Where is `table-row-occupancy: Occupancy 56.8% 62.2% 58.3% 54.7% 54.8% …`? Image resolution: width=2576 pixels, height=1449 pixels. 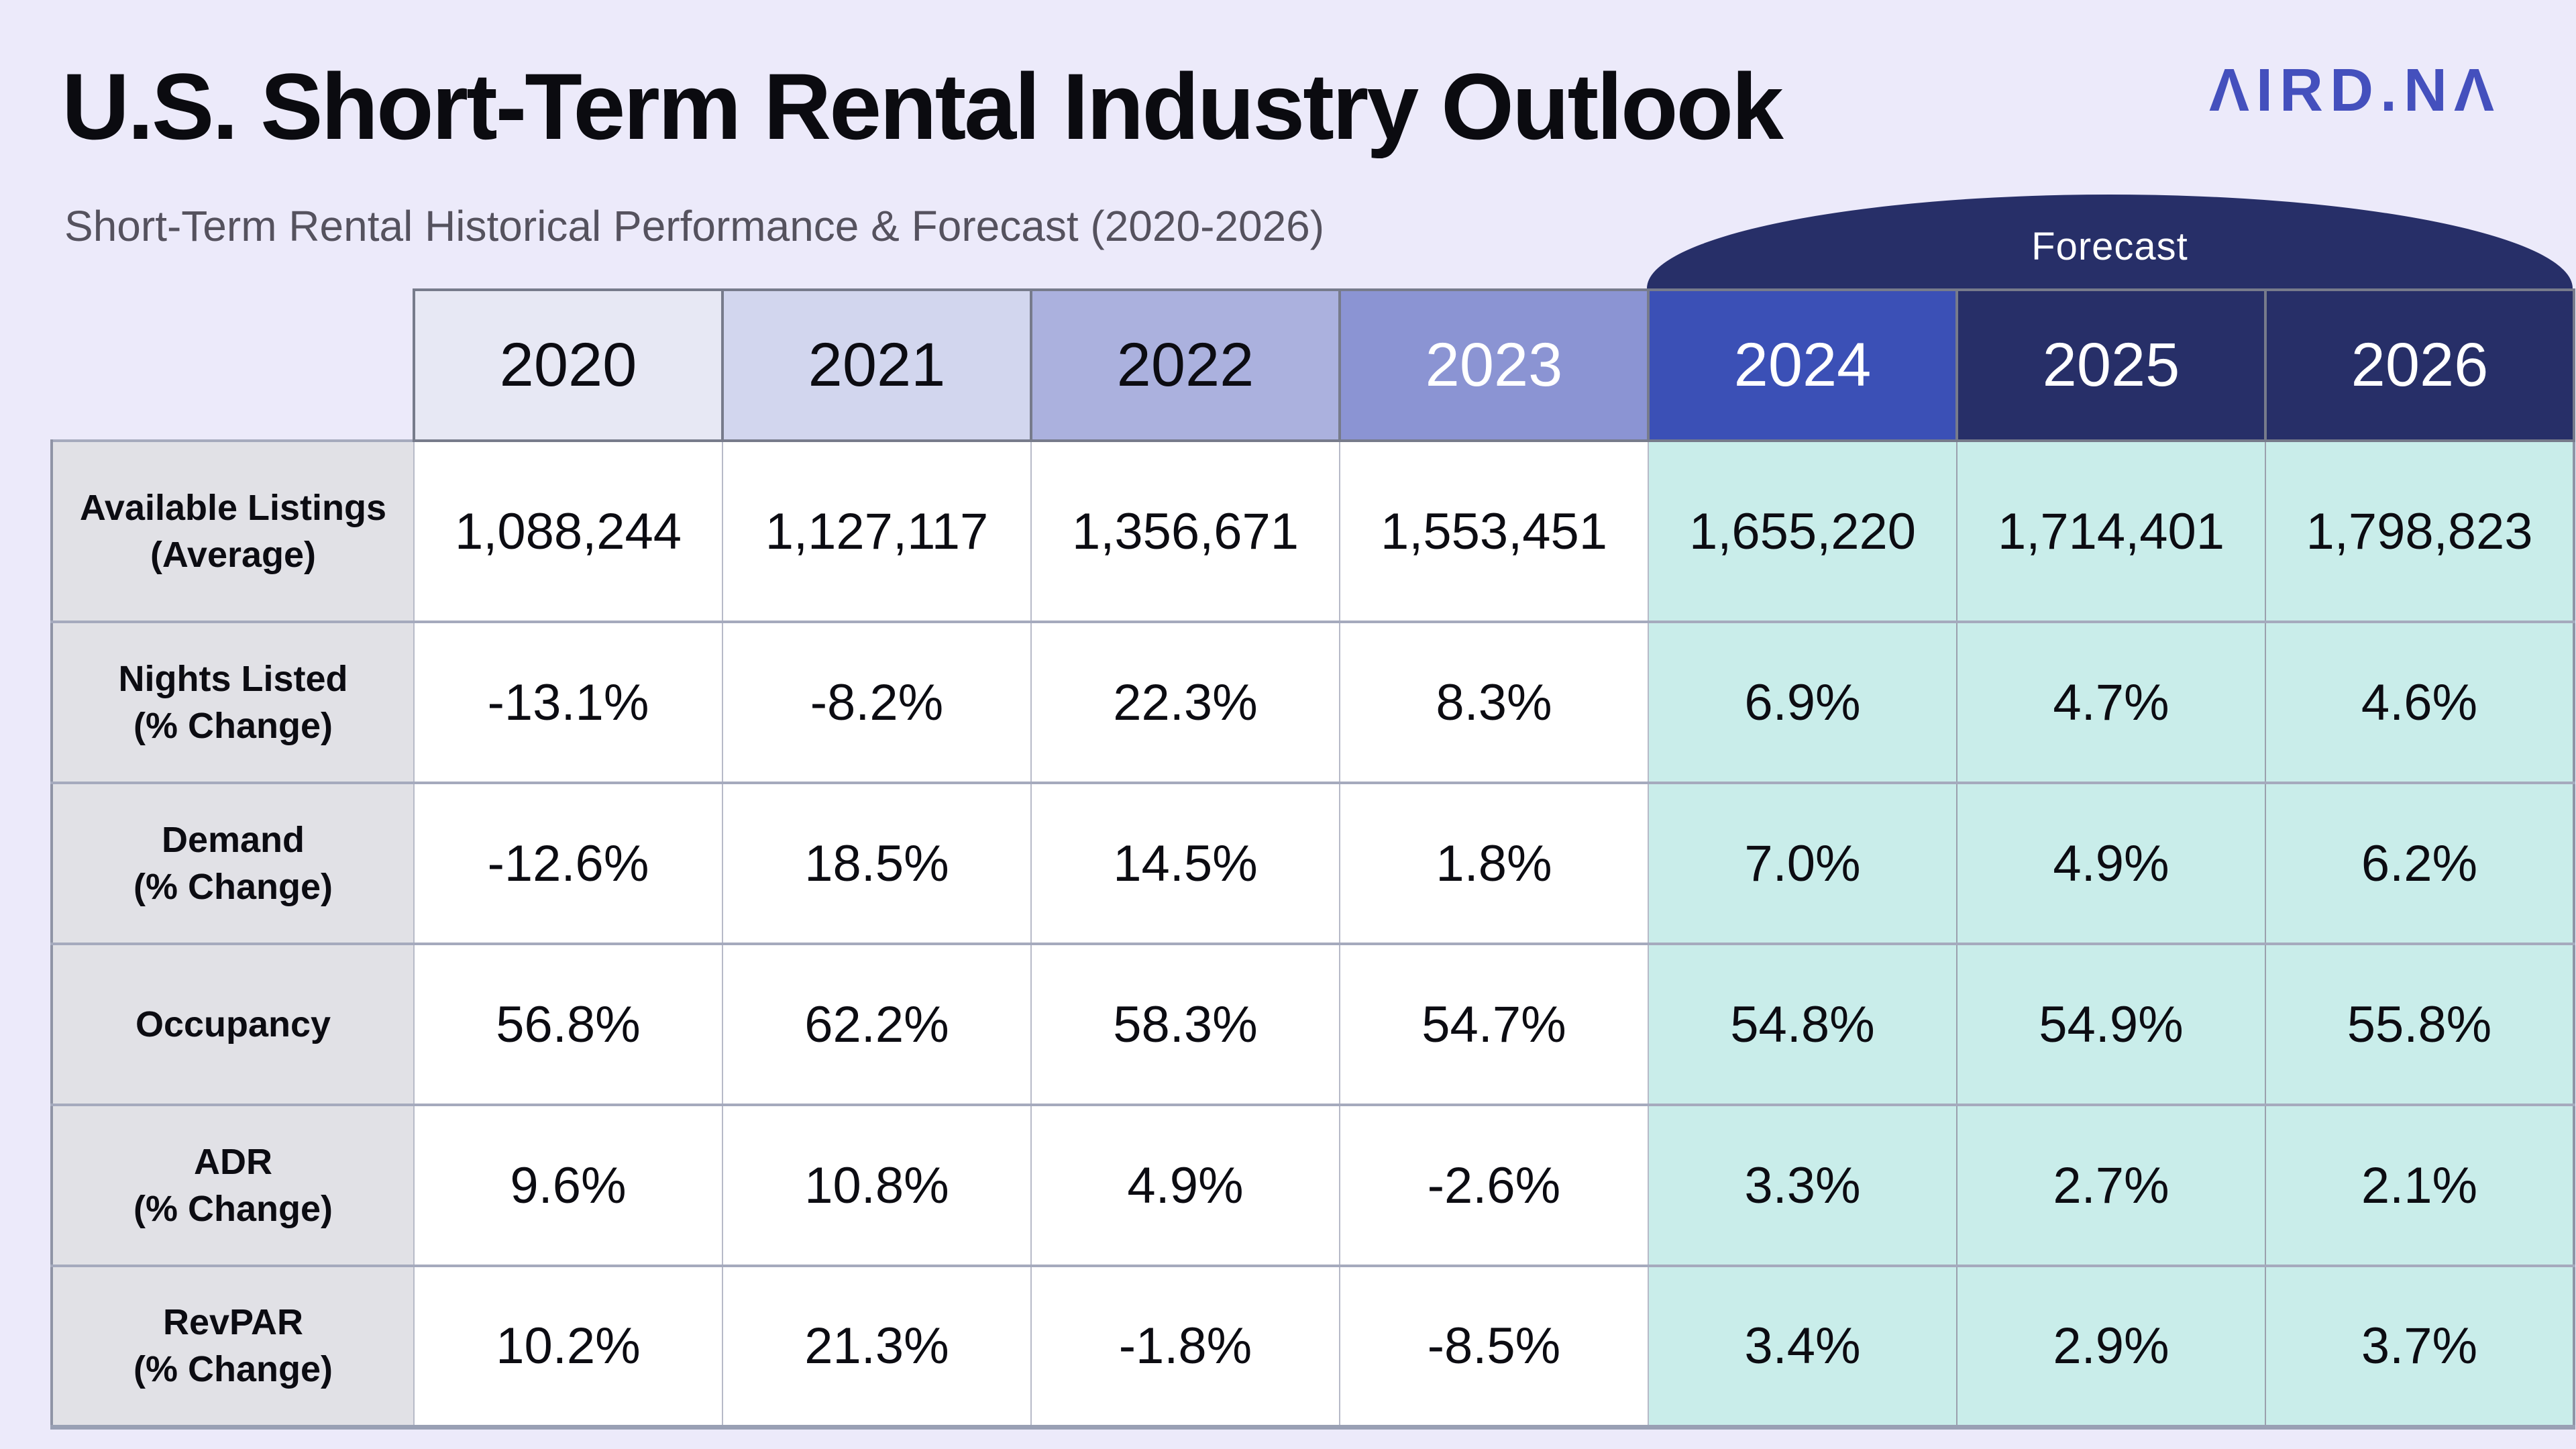
table-row-occupancy: Occupancy 56.8% 62.2% 58.3% 54.7% 54.8% … is located at coordinates (1312, 1024).